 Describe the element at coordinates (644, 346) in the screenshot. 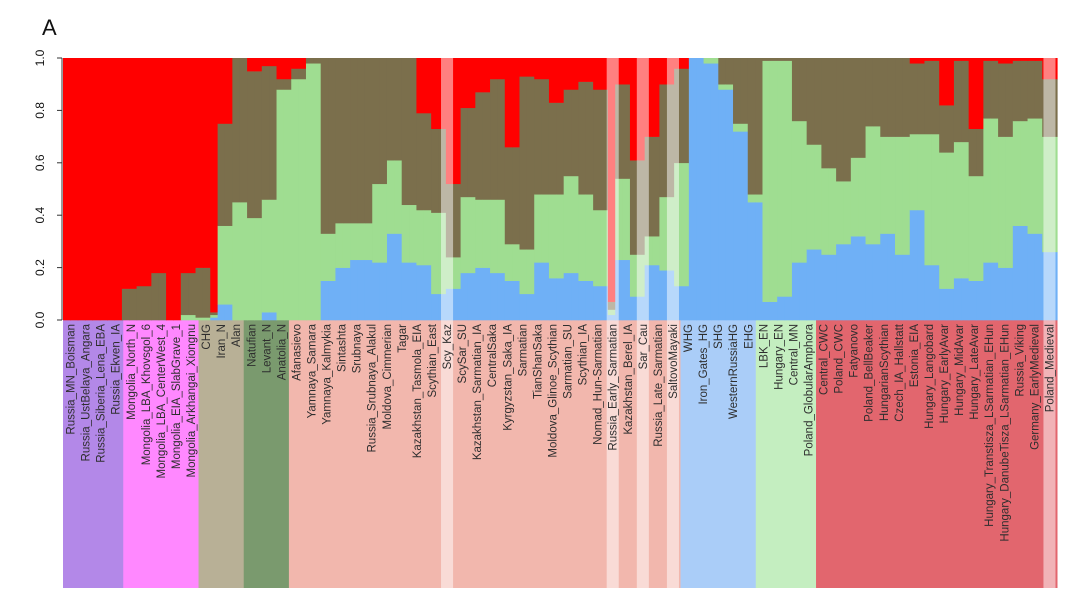

I see `population-label: Sar_Cau` at that location.